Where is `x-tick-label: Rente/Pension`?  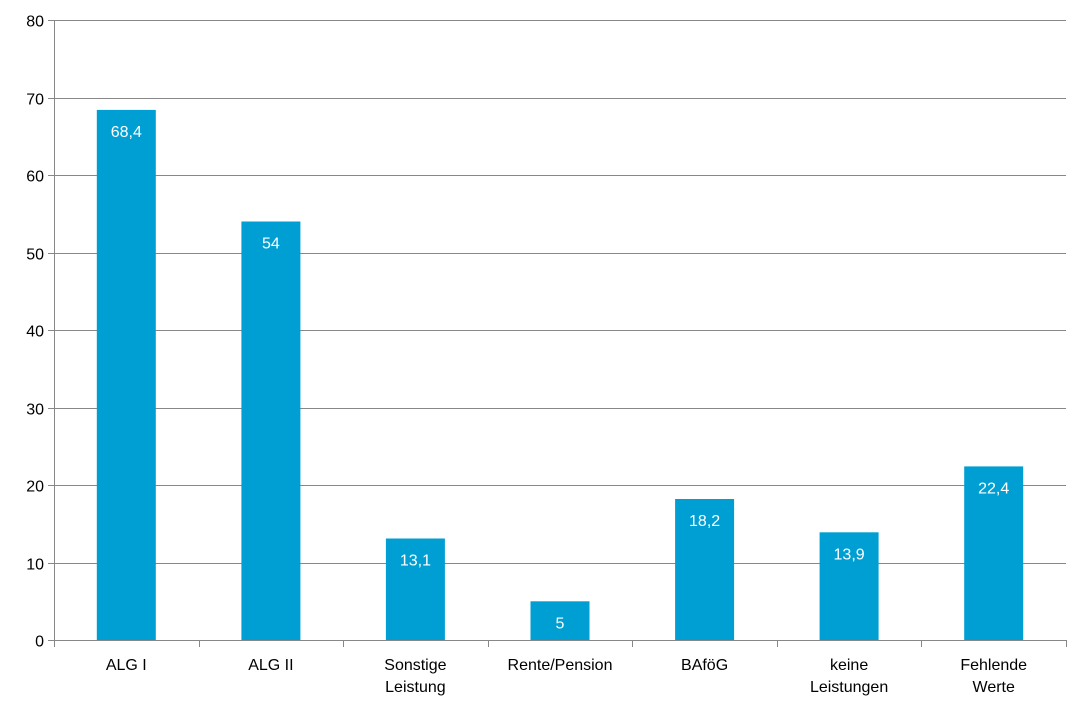
x-tick-label: Rente/Pension is located at coordinates (560, 665).